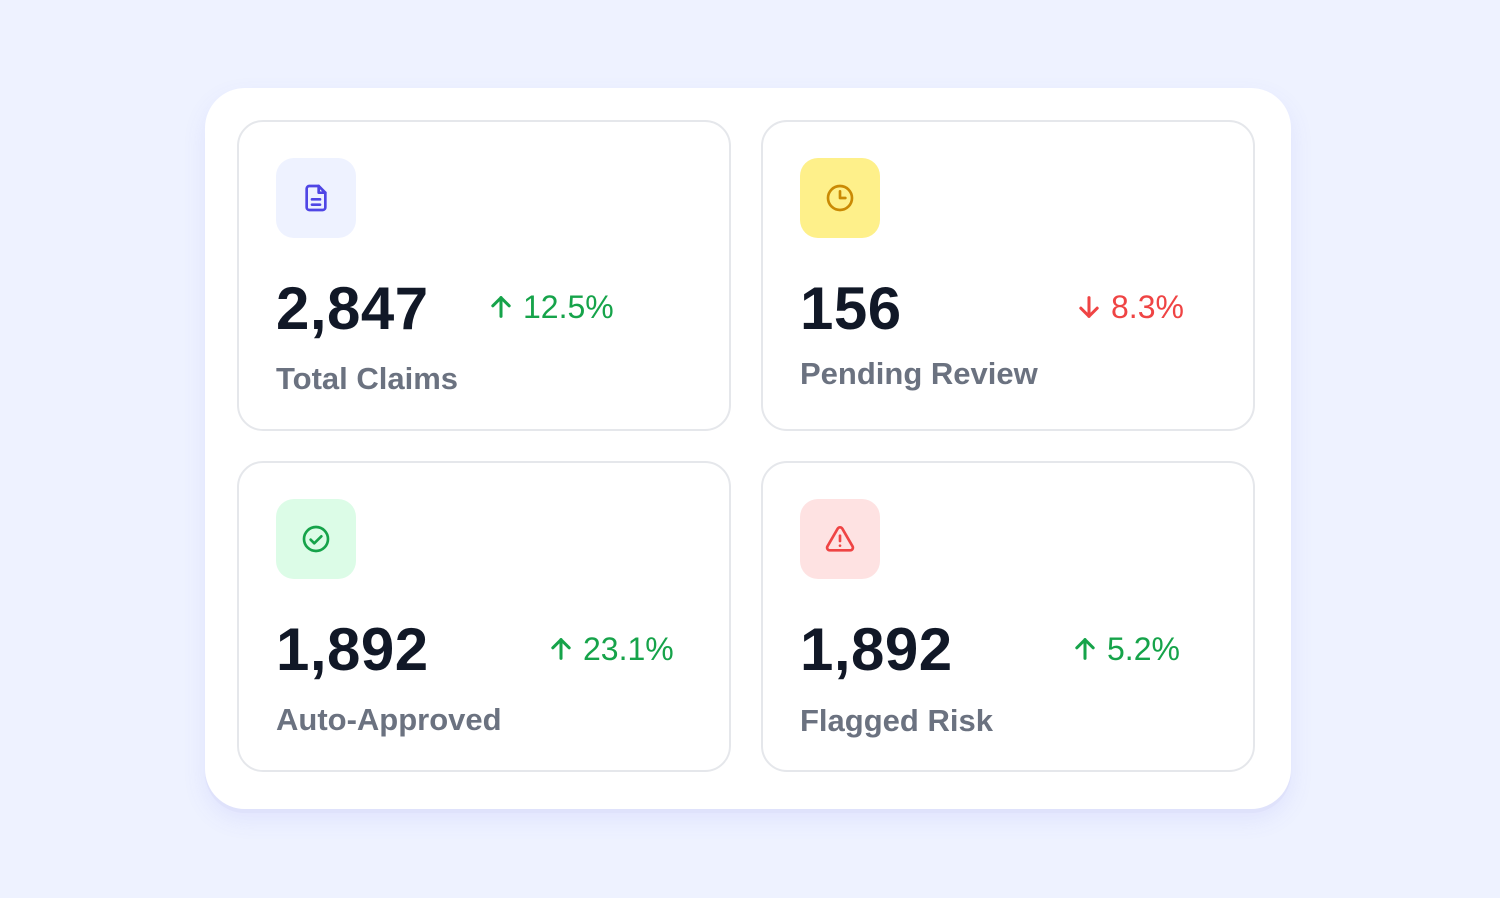 This screenshot has width=1500, height=898. I want to click on check-circle-icon, so click(316, 539).